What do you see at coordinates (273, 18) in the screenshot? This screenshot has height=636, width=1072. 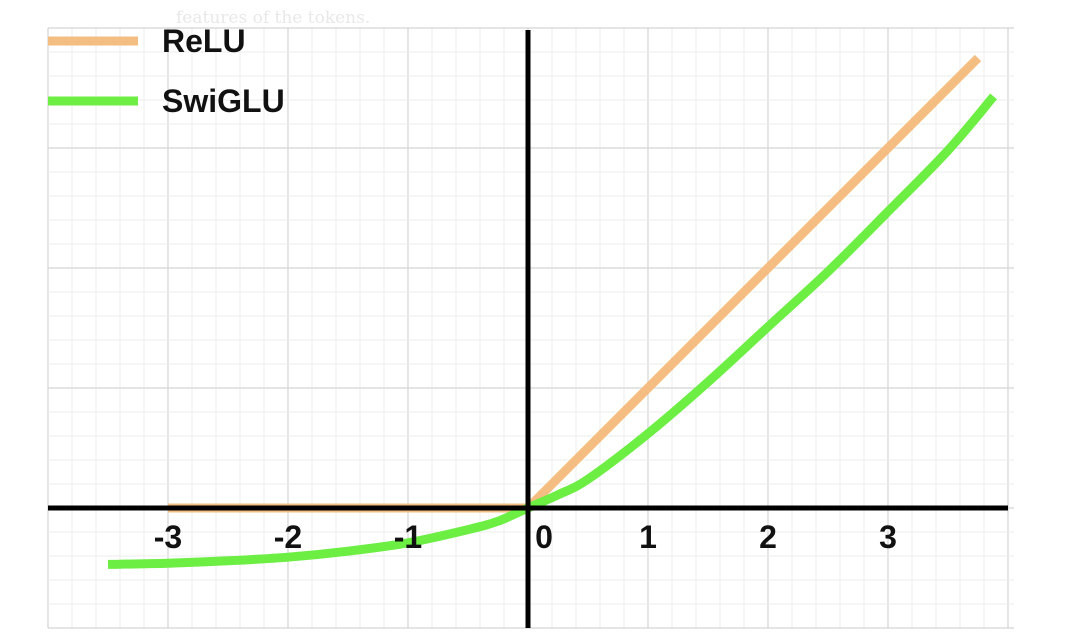 I see `faint-caption: features of the tokens.` at bounding box center [273, 18].